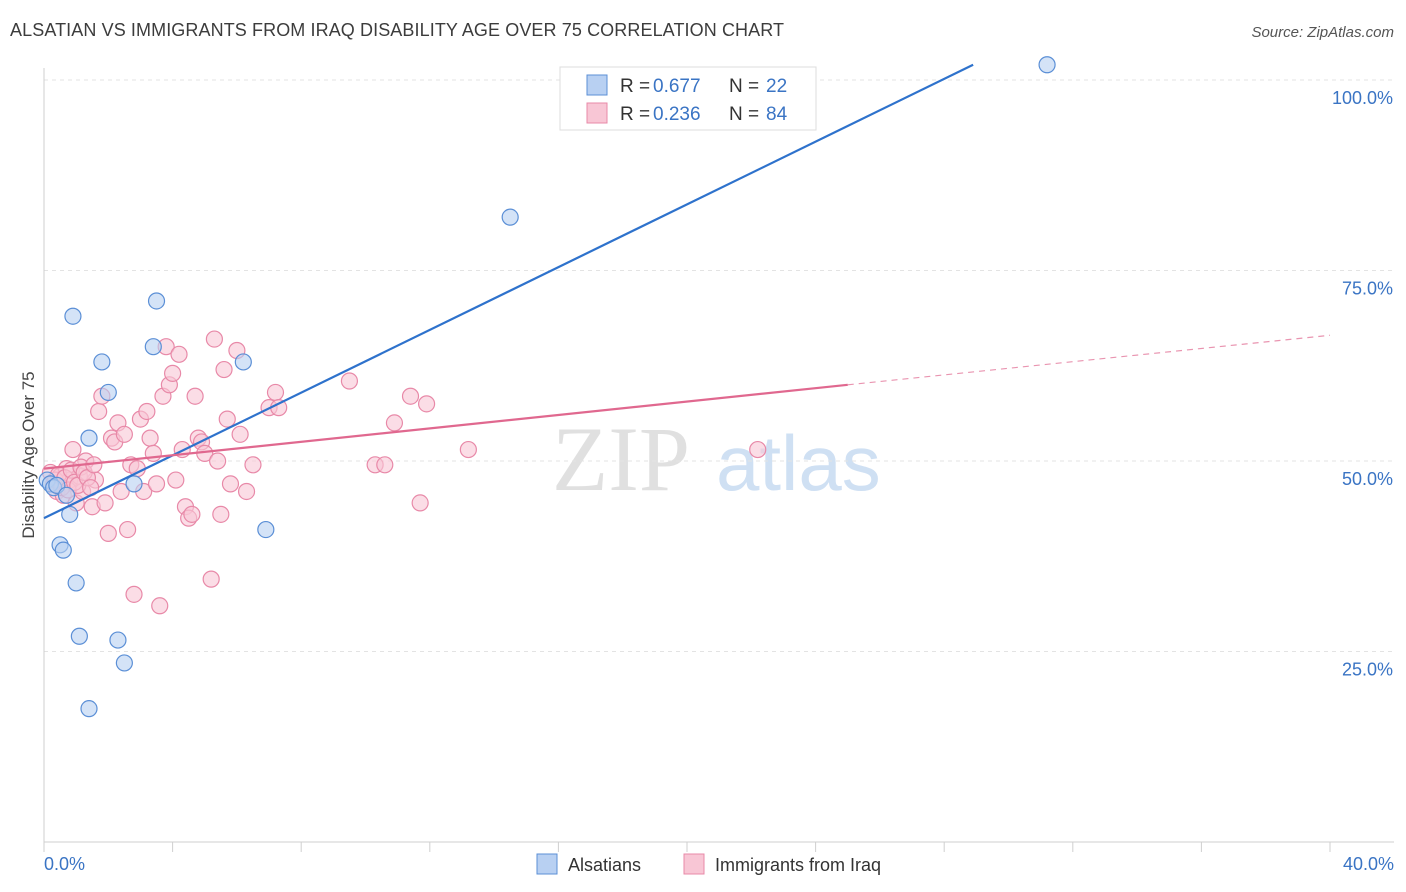  What do you see at coordinates (604, 865) in the screenshot?
I see `legend-label-alsatians: Alsatians` at bounding box center [604, 865].